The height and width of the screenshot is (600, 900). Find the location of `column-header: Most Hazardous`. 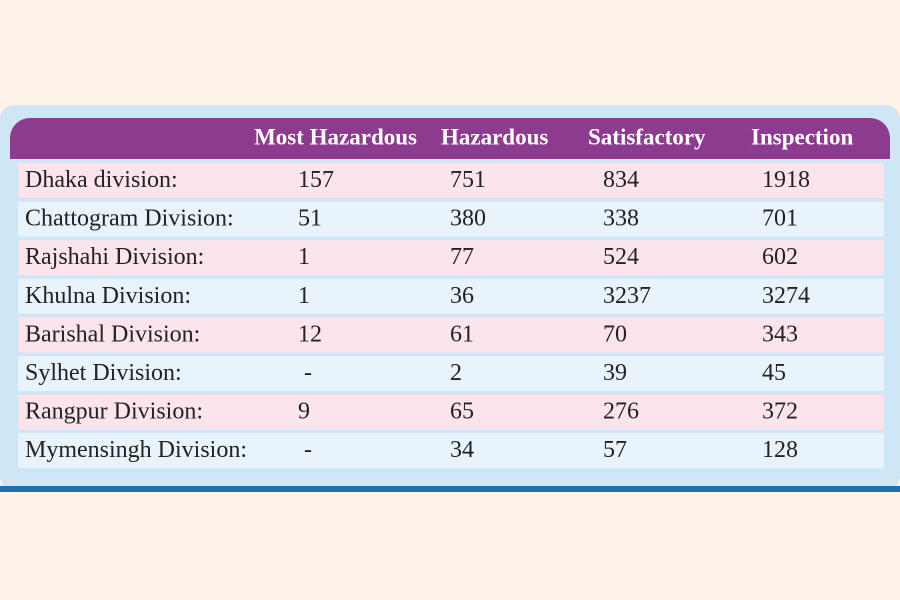

column-header: Most Hazardous is located at coordinates (335, 136).